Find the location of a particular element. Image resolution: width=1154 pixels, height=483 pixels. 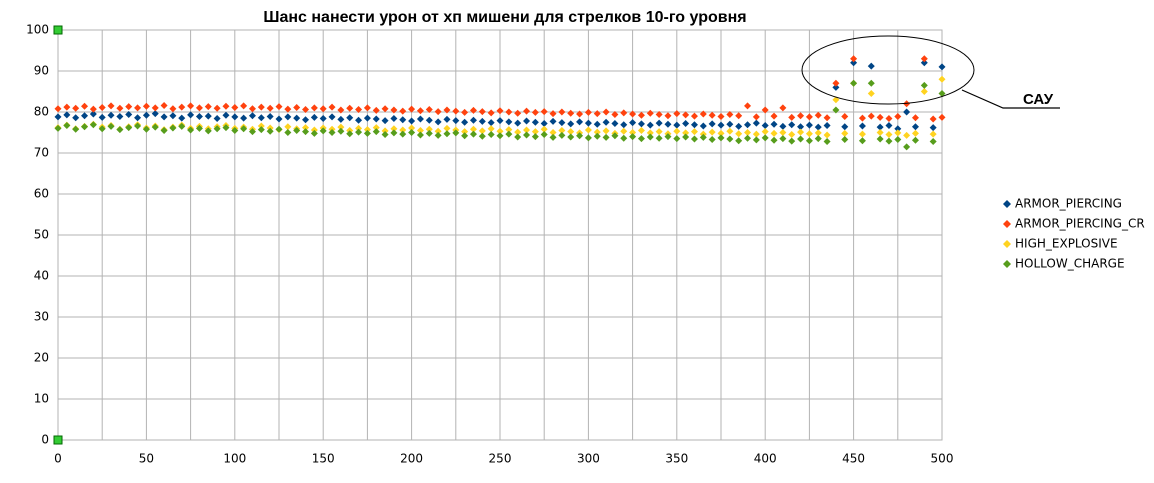

y-tick-label: 100 is located at coordinates (37, 30).